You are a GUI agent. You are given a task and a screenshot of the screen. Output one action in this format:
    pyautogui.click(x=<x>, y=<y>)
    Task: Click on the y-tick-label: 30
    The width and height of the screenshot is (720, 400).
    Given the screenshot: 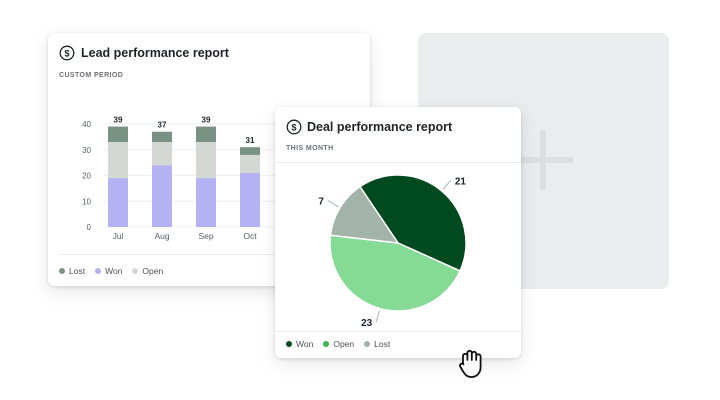 What is the action you would take?
    pyautogui.click(x=86, y=150)
    